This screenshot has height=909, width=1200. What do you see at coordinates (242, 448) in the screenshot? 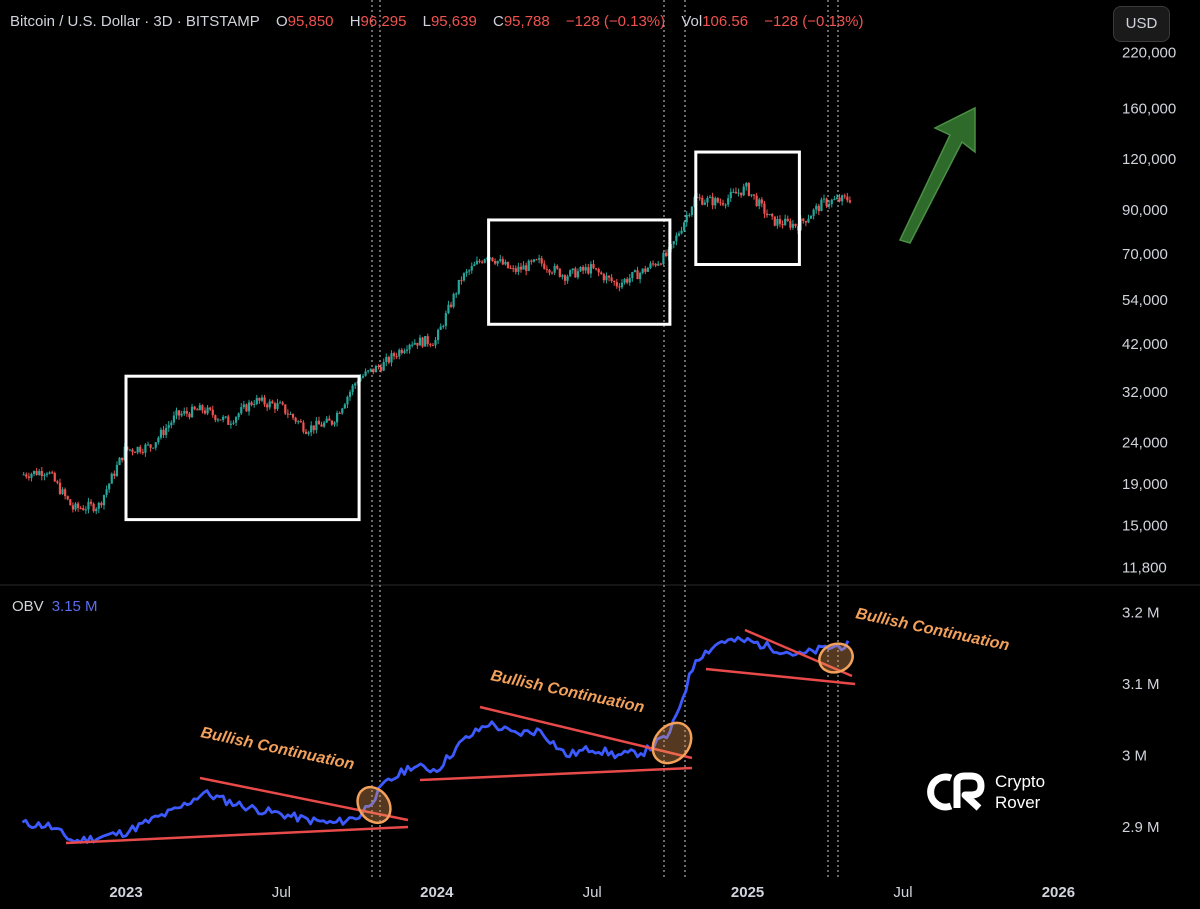
I see `consolidation-box` at bounding box center [242, 448].